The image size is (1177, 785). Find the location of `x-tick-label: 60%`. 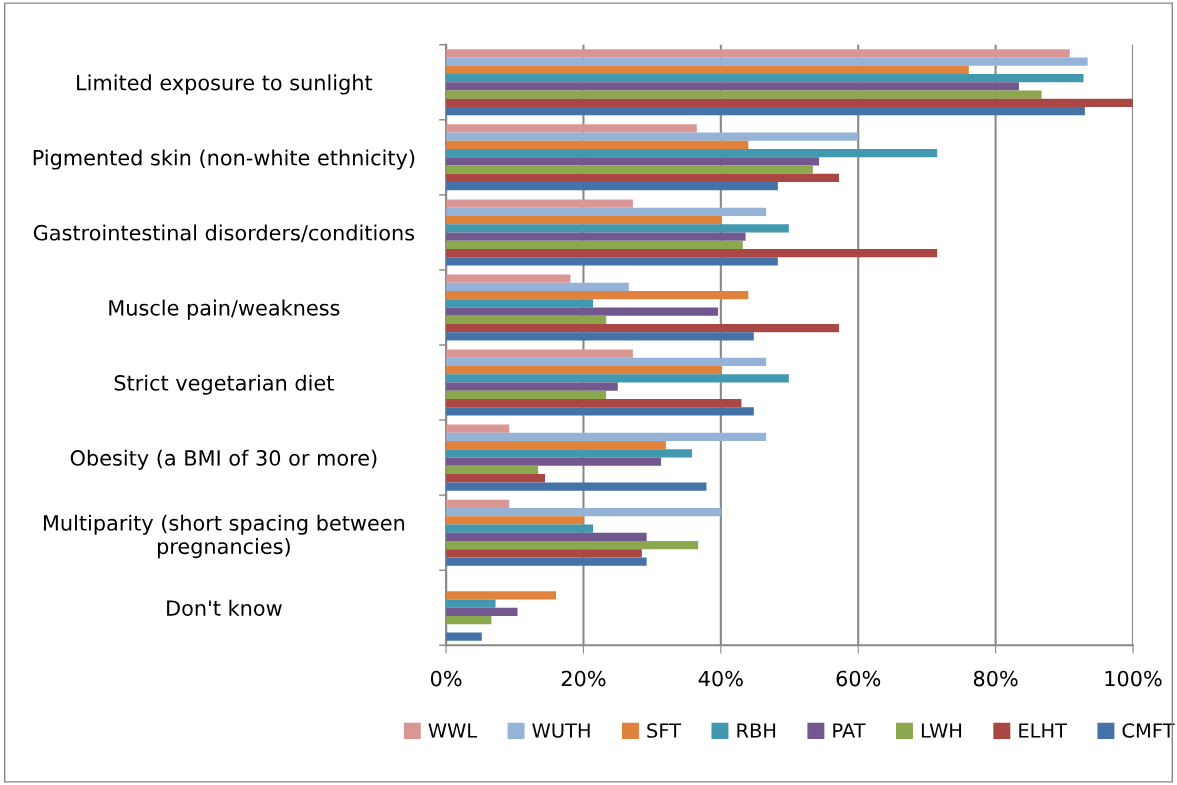

x-tick-label: 60% is located at coordinates (858, 678).